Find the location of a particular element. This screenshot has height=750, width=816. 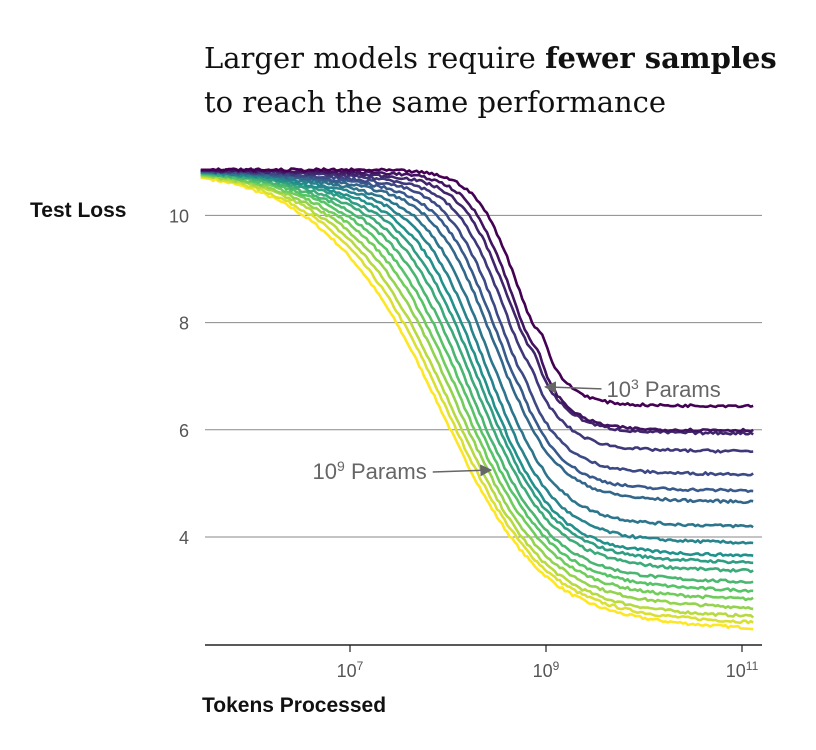

x-axis-label: Tokens Processed is located at coordinates (294, 705).